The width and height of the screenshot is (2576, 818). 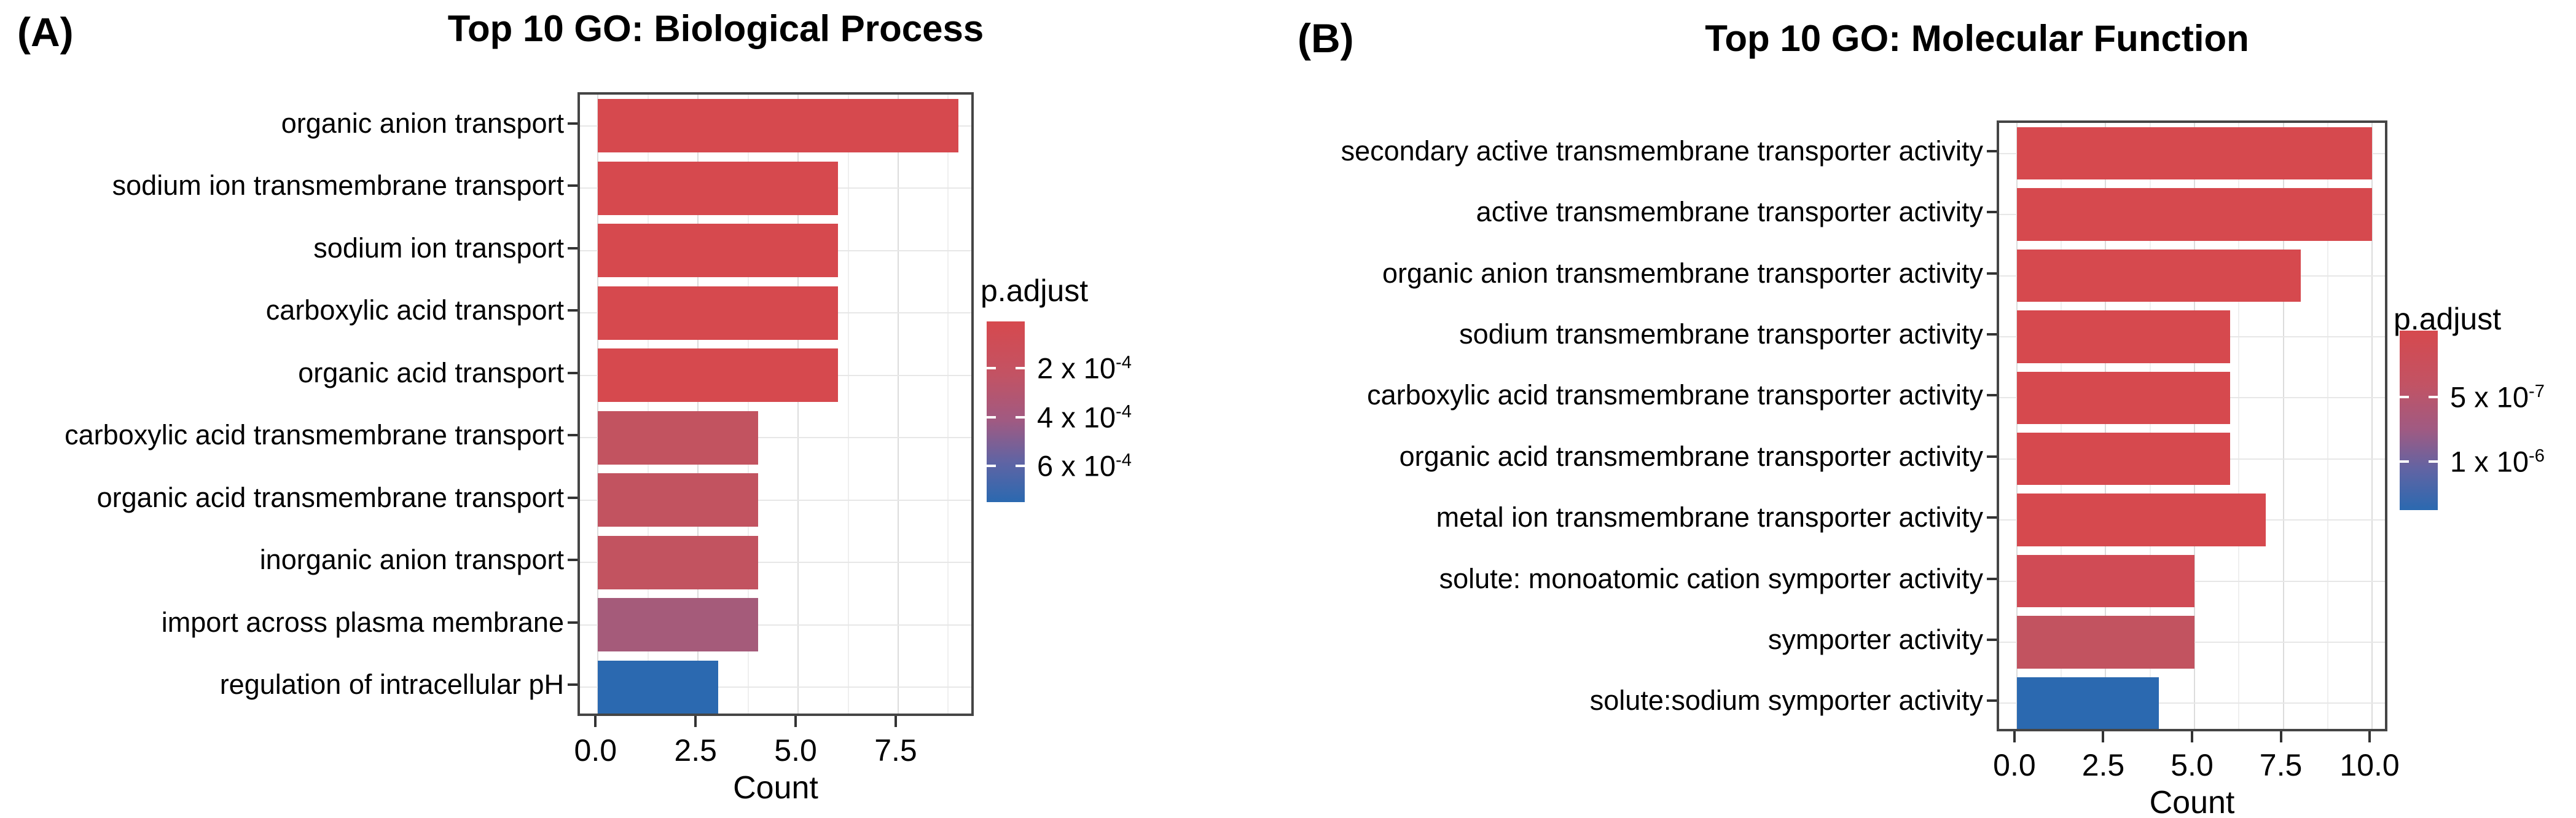 I want to click on y-axis-label: inorganic anion transport, so click(x=411, y=560).